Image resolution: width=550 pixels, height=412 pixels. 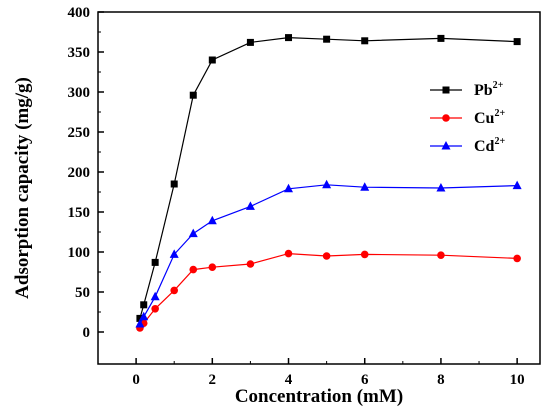 I want to click on y-tick-label: 200, so click(x=79, y=173).